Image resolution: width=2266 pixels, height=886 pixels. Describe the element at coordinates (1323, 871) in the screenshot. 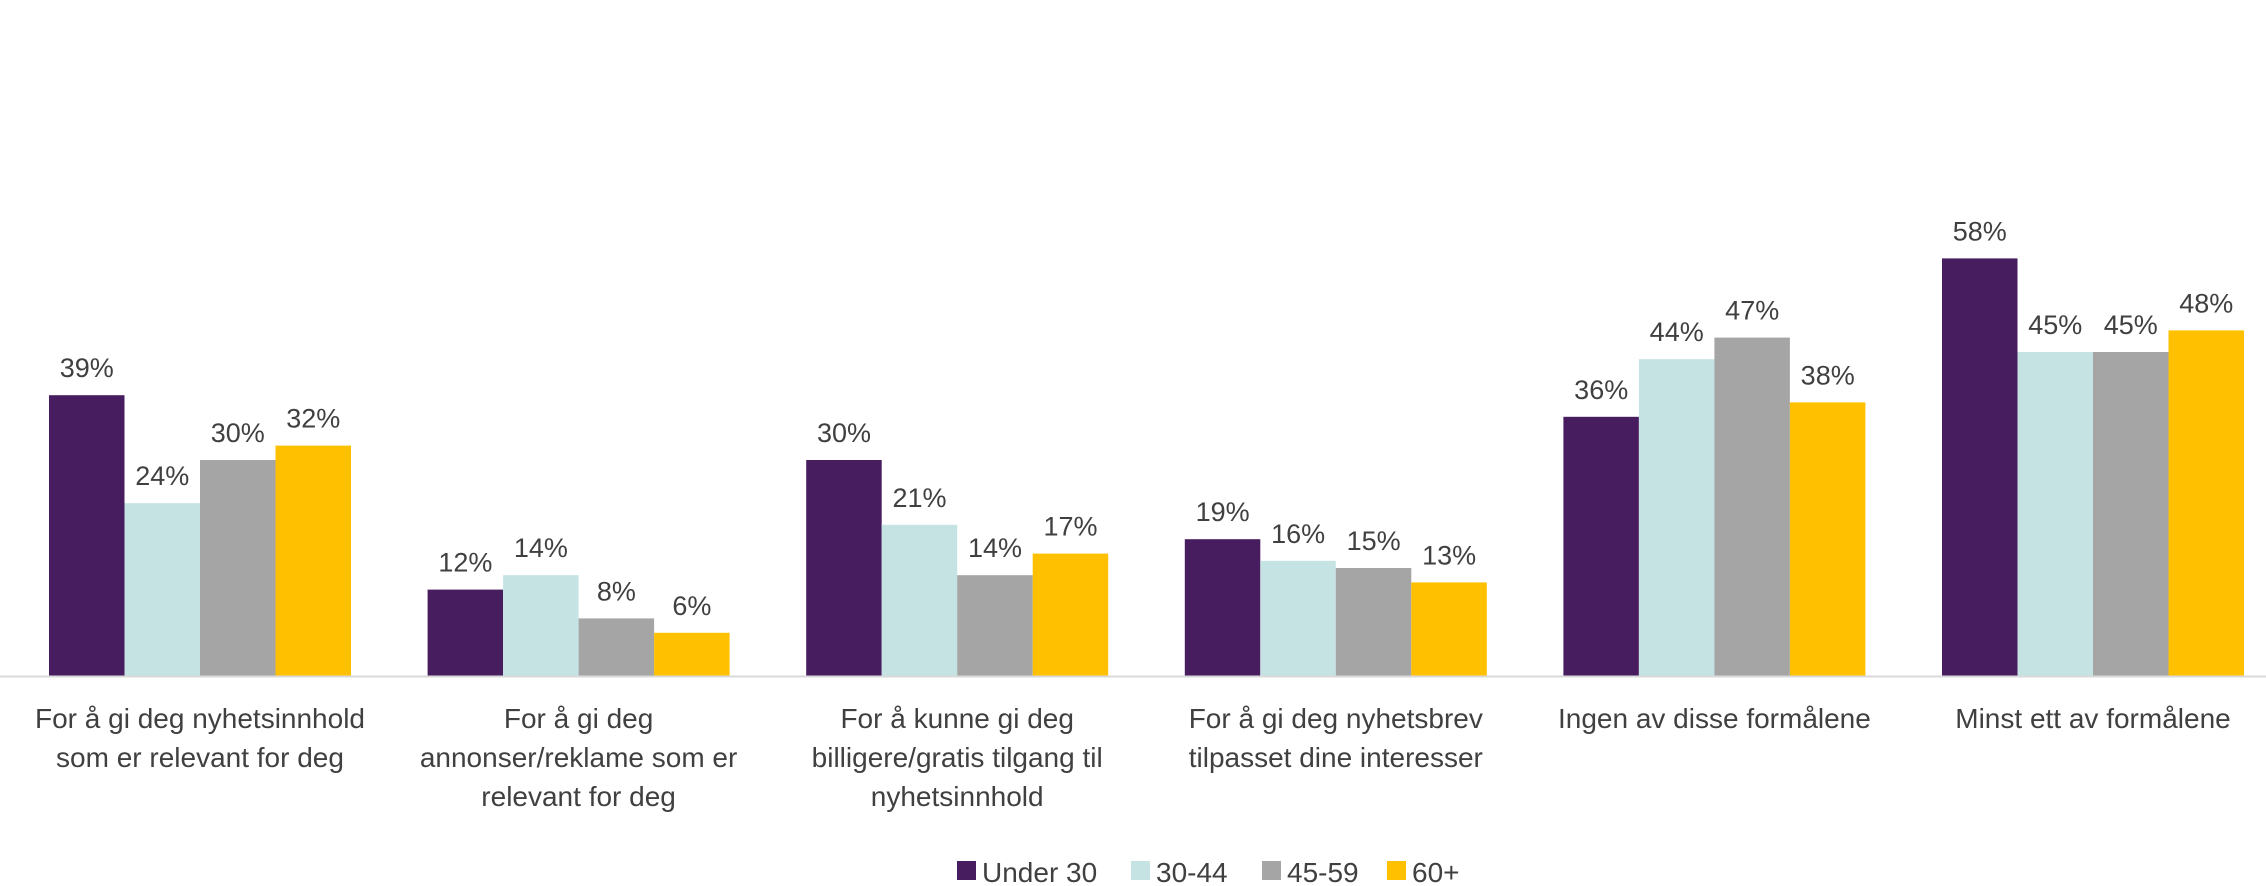

I see `legend-label: 45-59` at that location.